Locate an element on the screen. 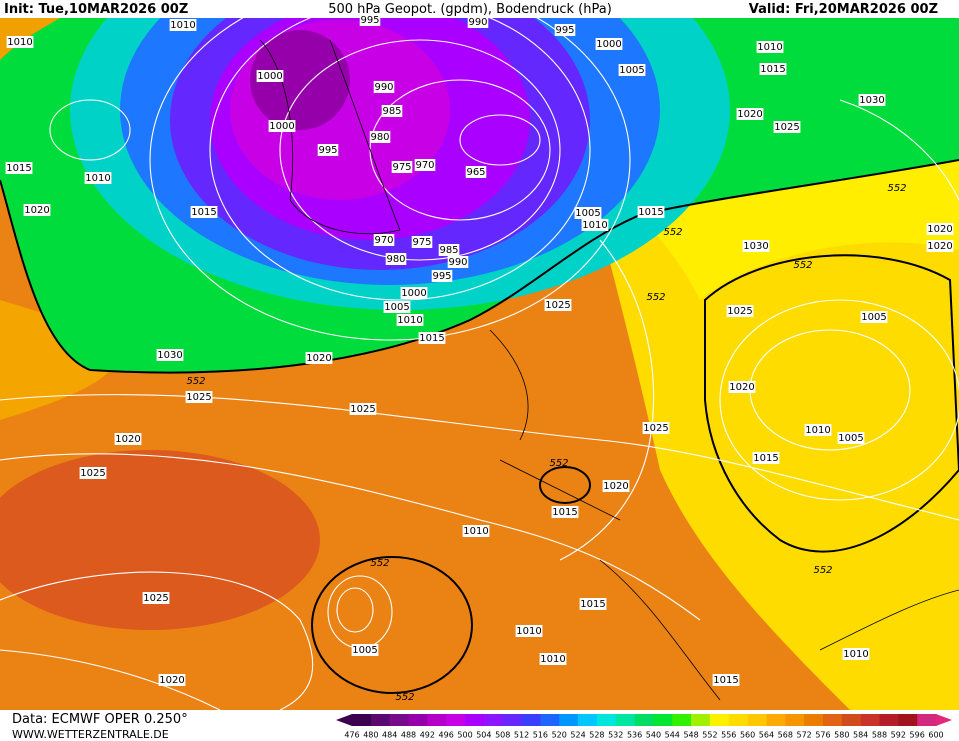  colorbar-high-arrow is located at coordinates (944, 720).